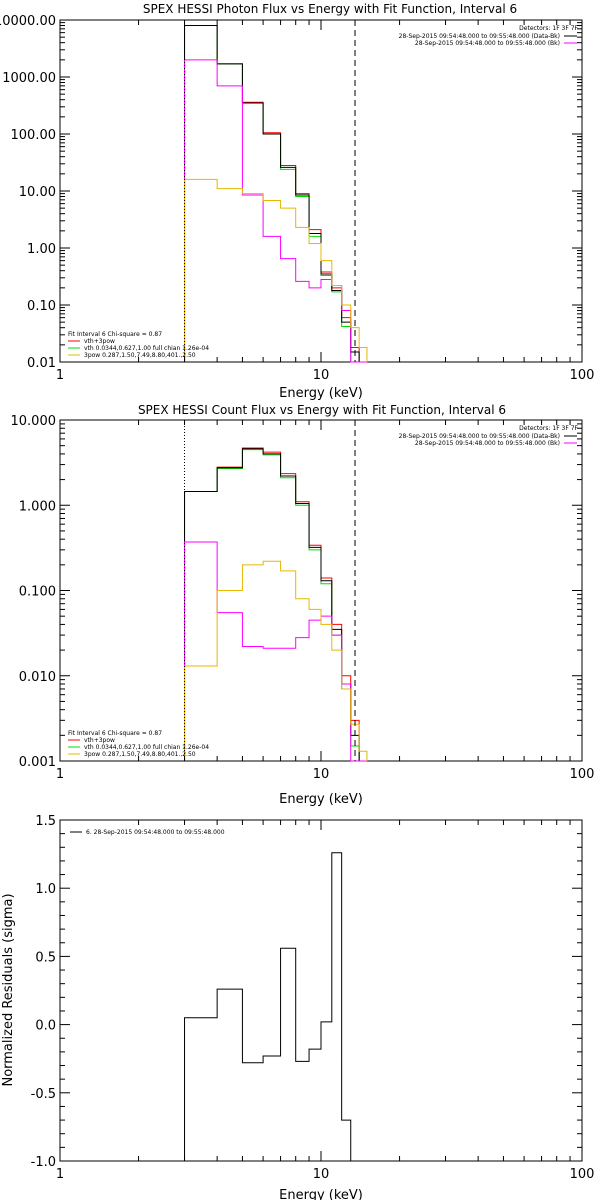 Image resolution: width=600 pixels, height=1200 pixels. What do you see at coordinates (321, 799) in the screenshot?
I see `count-flux-xlabel: Energy (keV)` at bounding box center [321, 799].